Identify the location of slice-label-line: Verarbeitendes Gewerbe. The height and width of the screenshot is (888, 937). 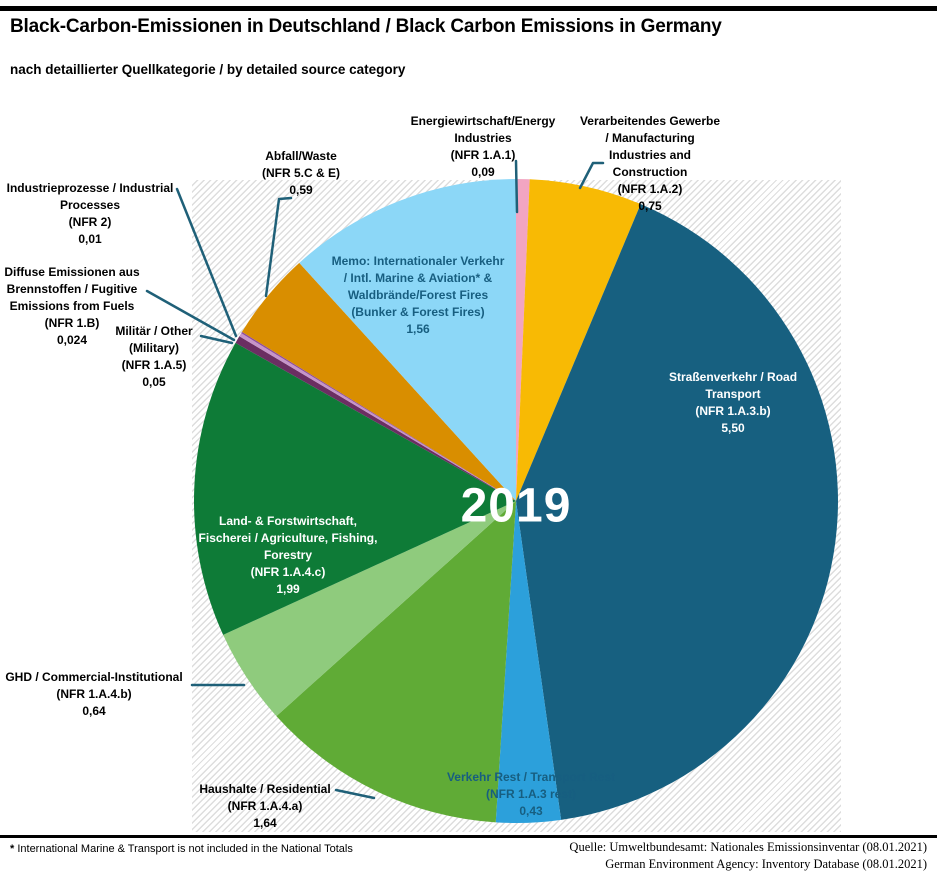
(650, 121).